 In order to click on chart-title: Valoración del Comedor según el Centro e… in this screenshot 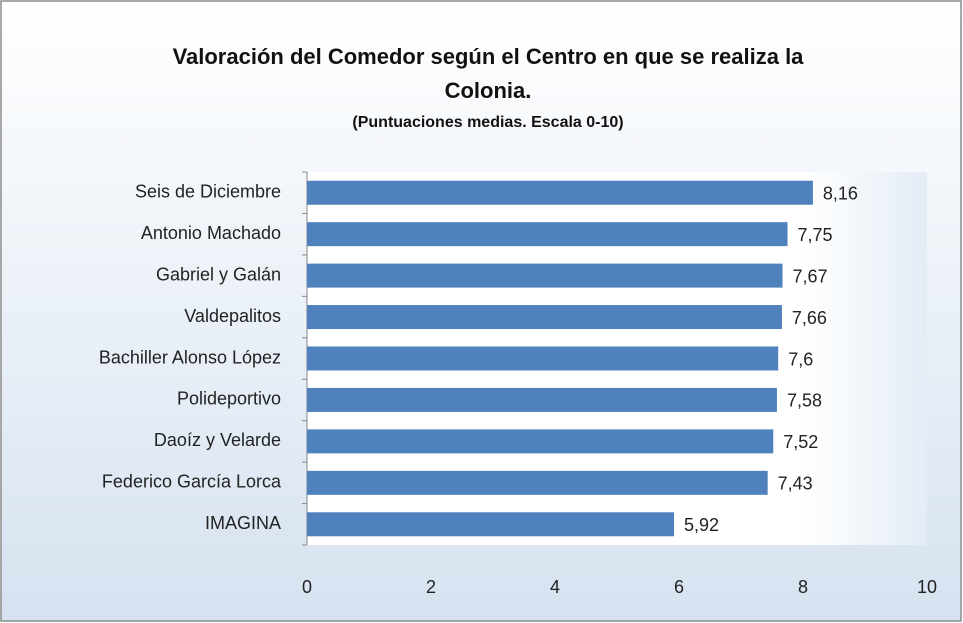, I will do `click(488, 73)`.